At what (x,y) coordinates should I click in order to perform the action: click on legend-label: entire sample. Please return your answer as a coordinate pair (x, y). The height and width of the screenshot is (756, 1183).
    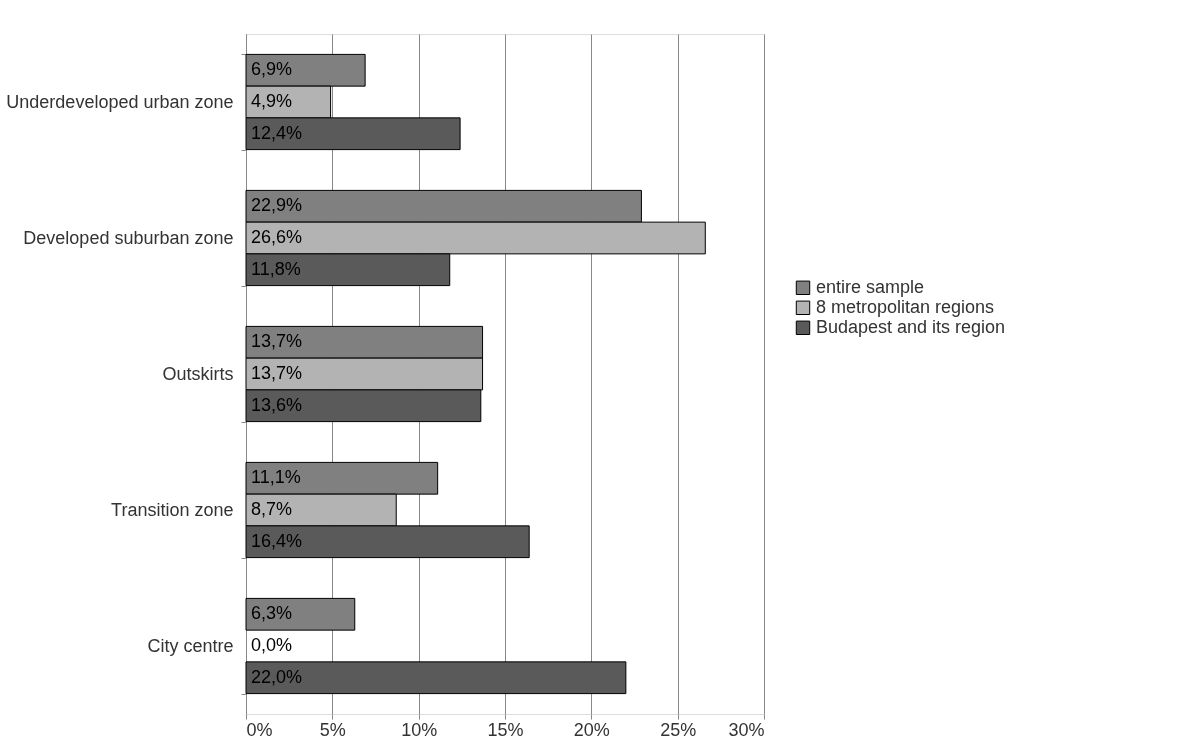
    Looking at the image, I should click on (870, 286).